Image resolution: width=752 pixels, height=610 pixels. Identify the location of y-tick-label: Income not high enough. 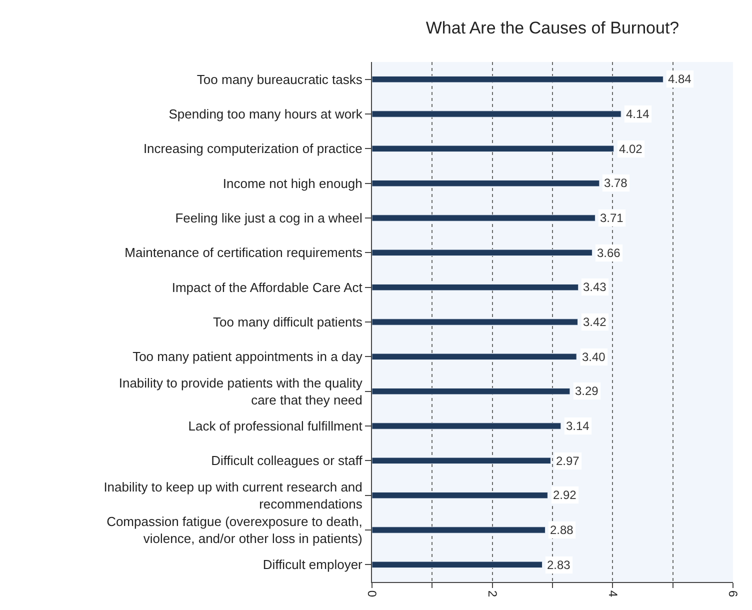
(292, 183).